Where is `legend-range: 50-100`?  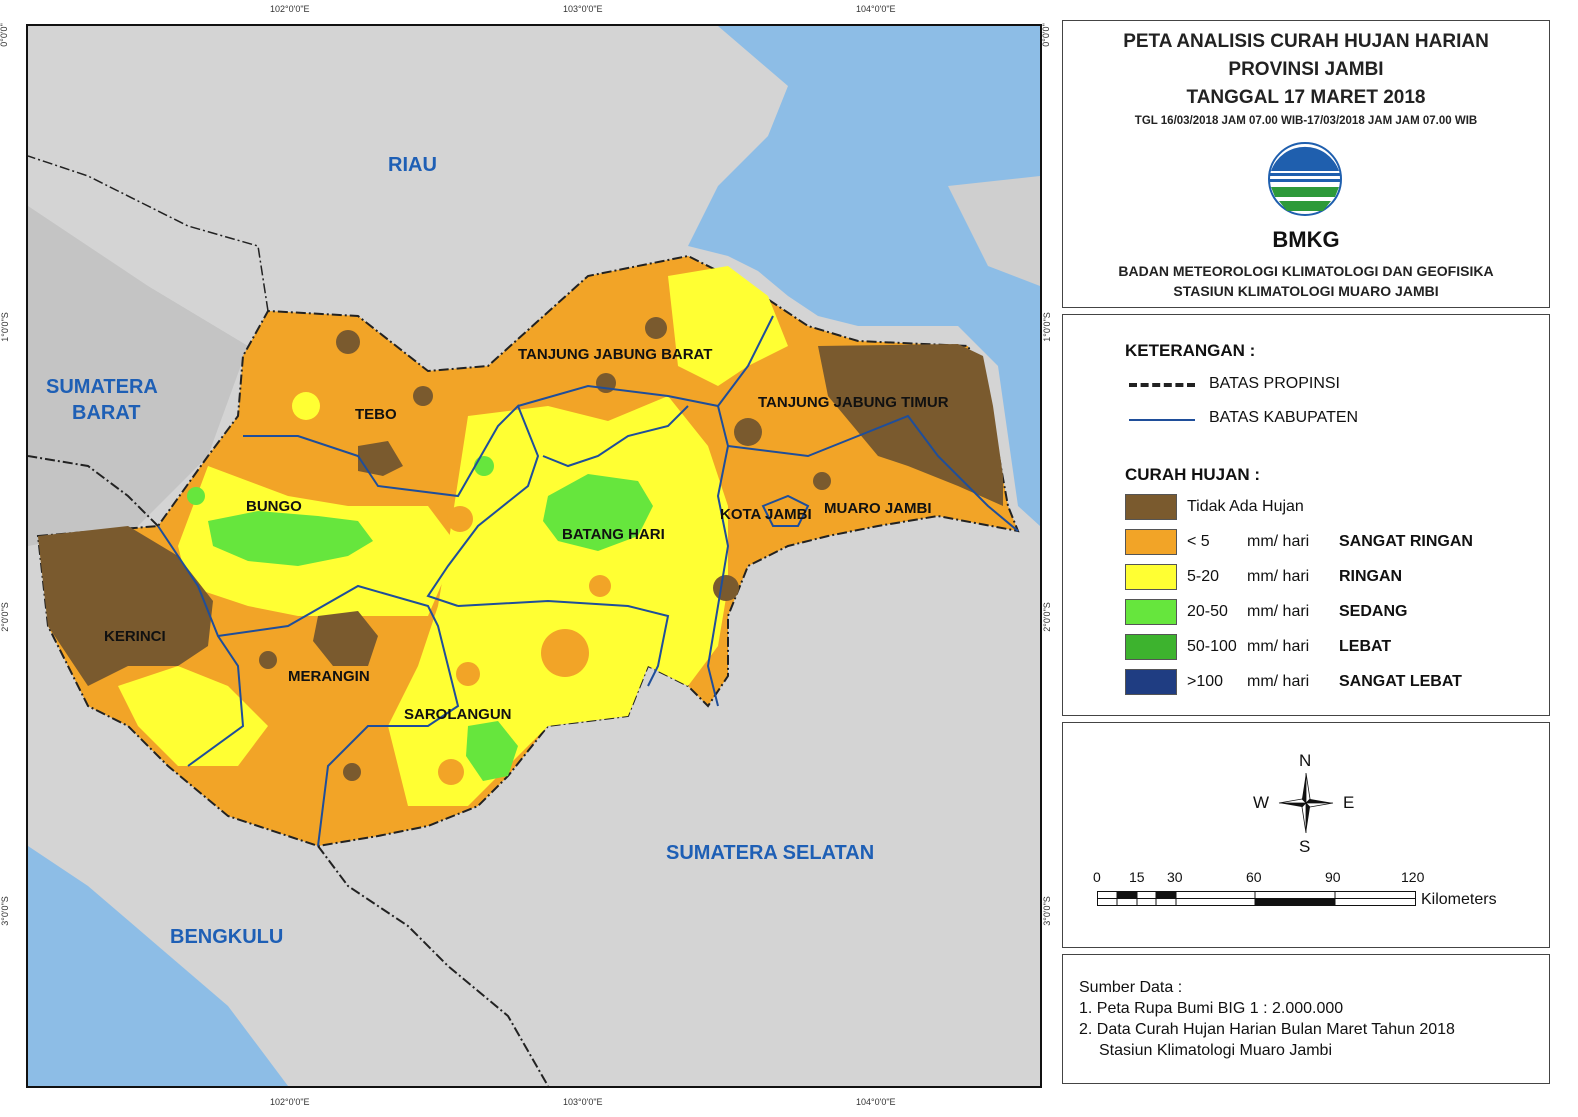 legend-range: 50-100 is located at coordinates (1212, 646).